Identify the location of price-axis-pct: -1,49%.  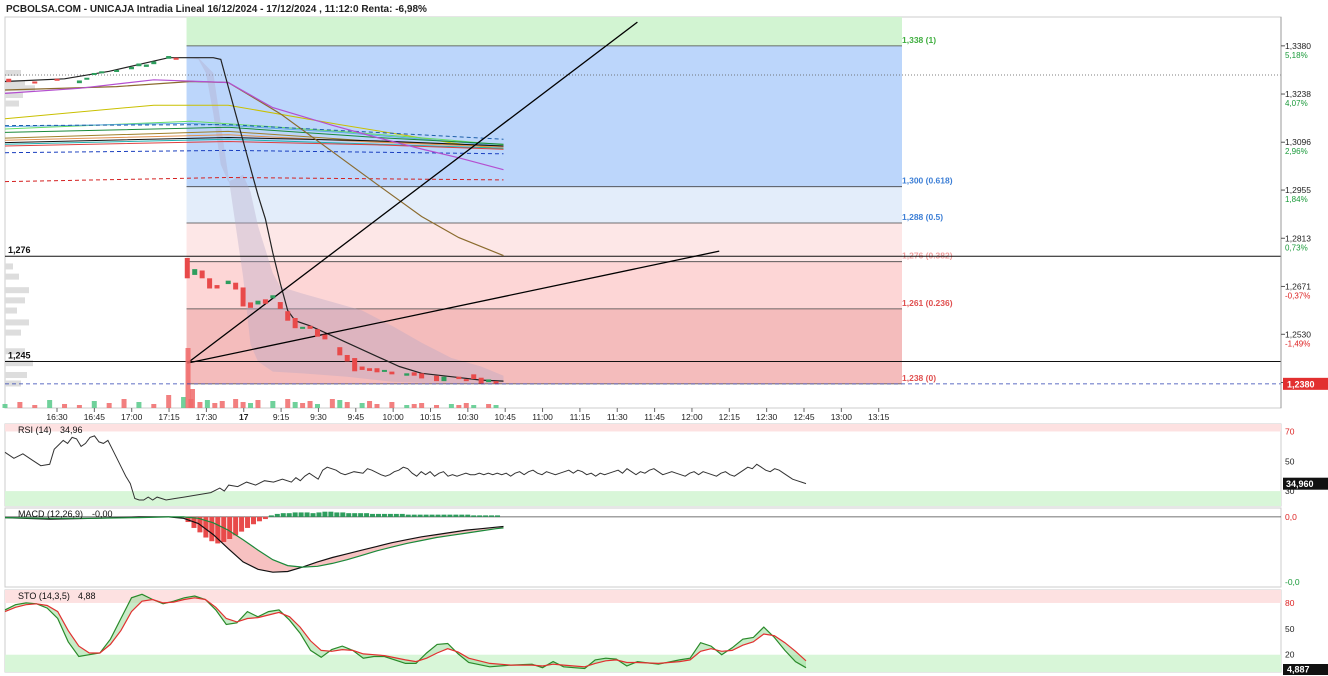
(1297, 343).